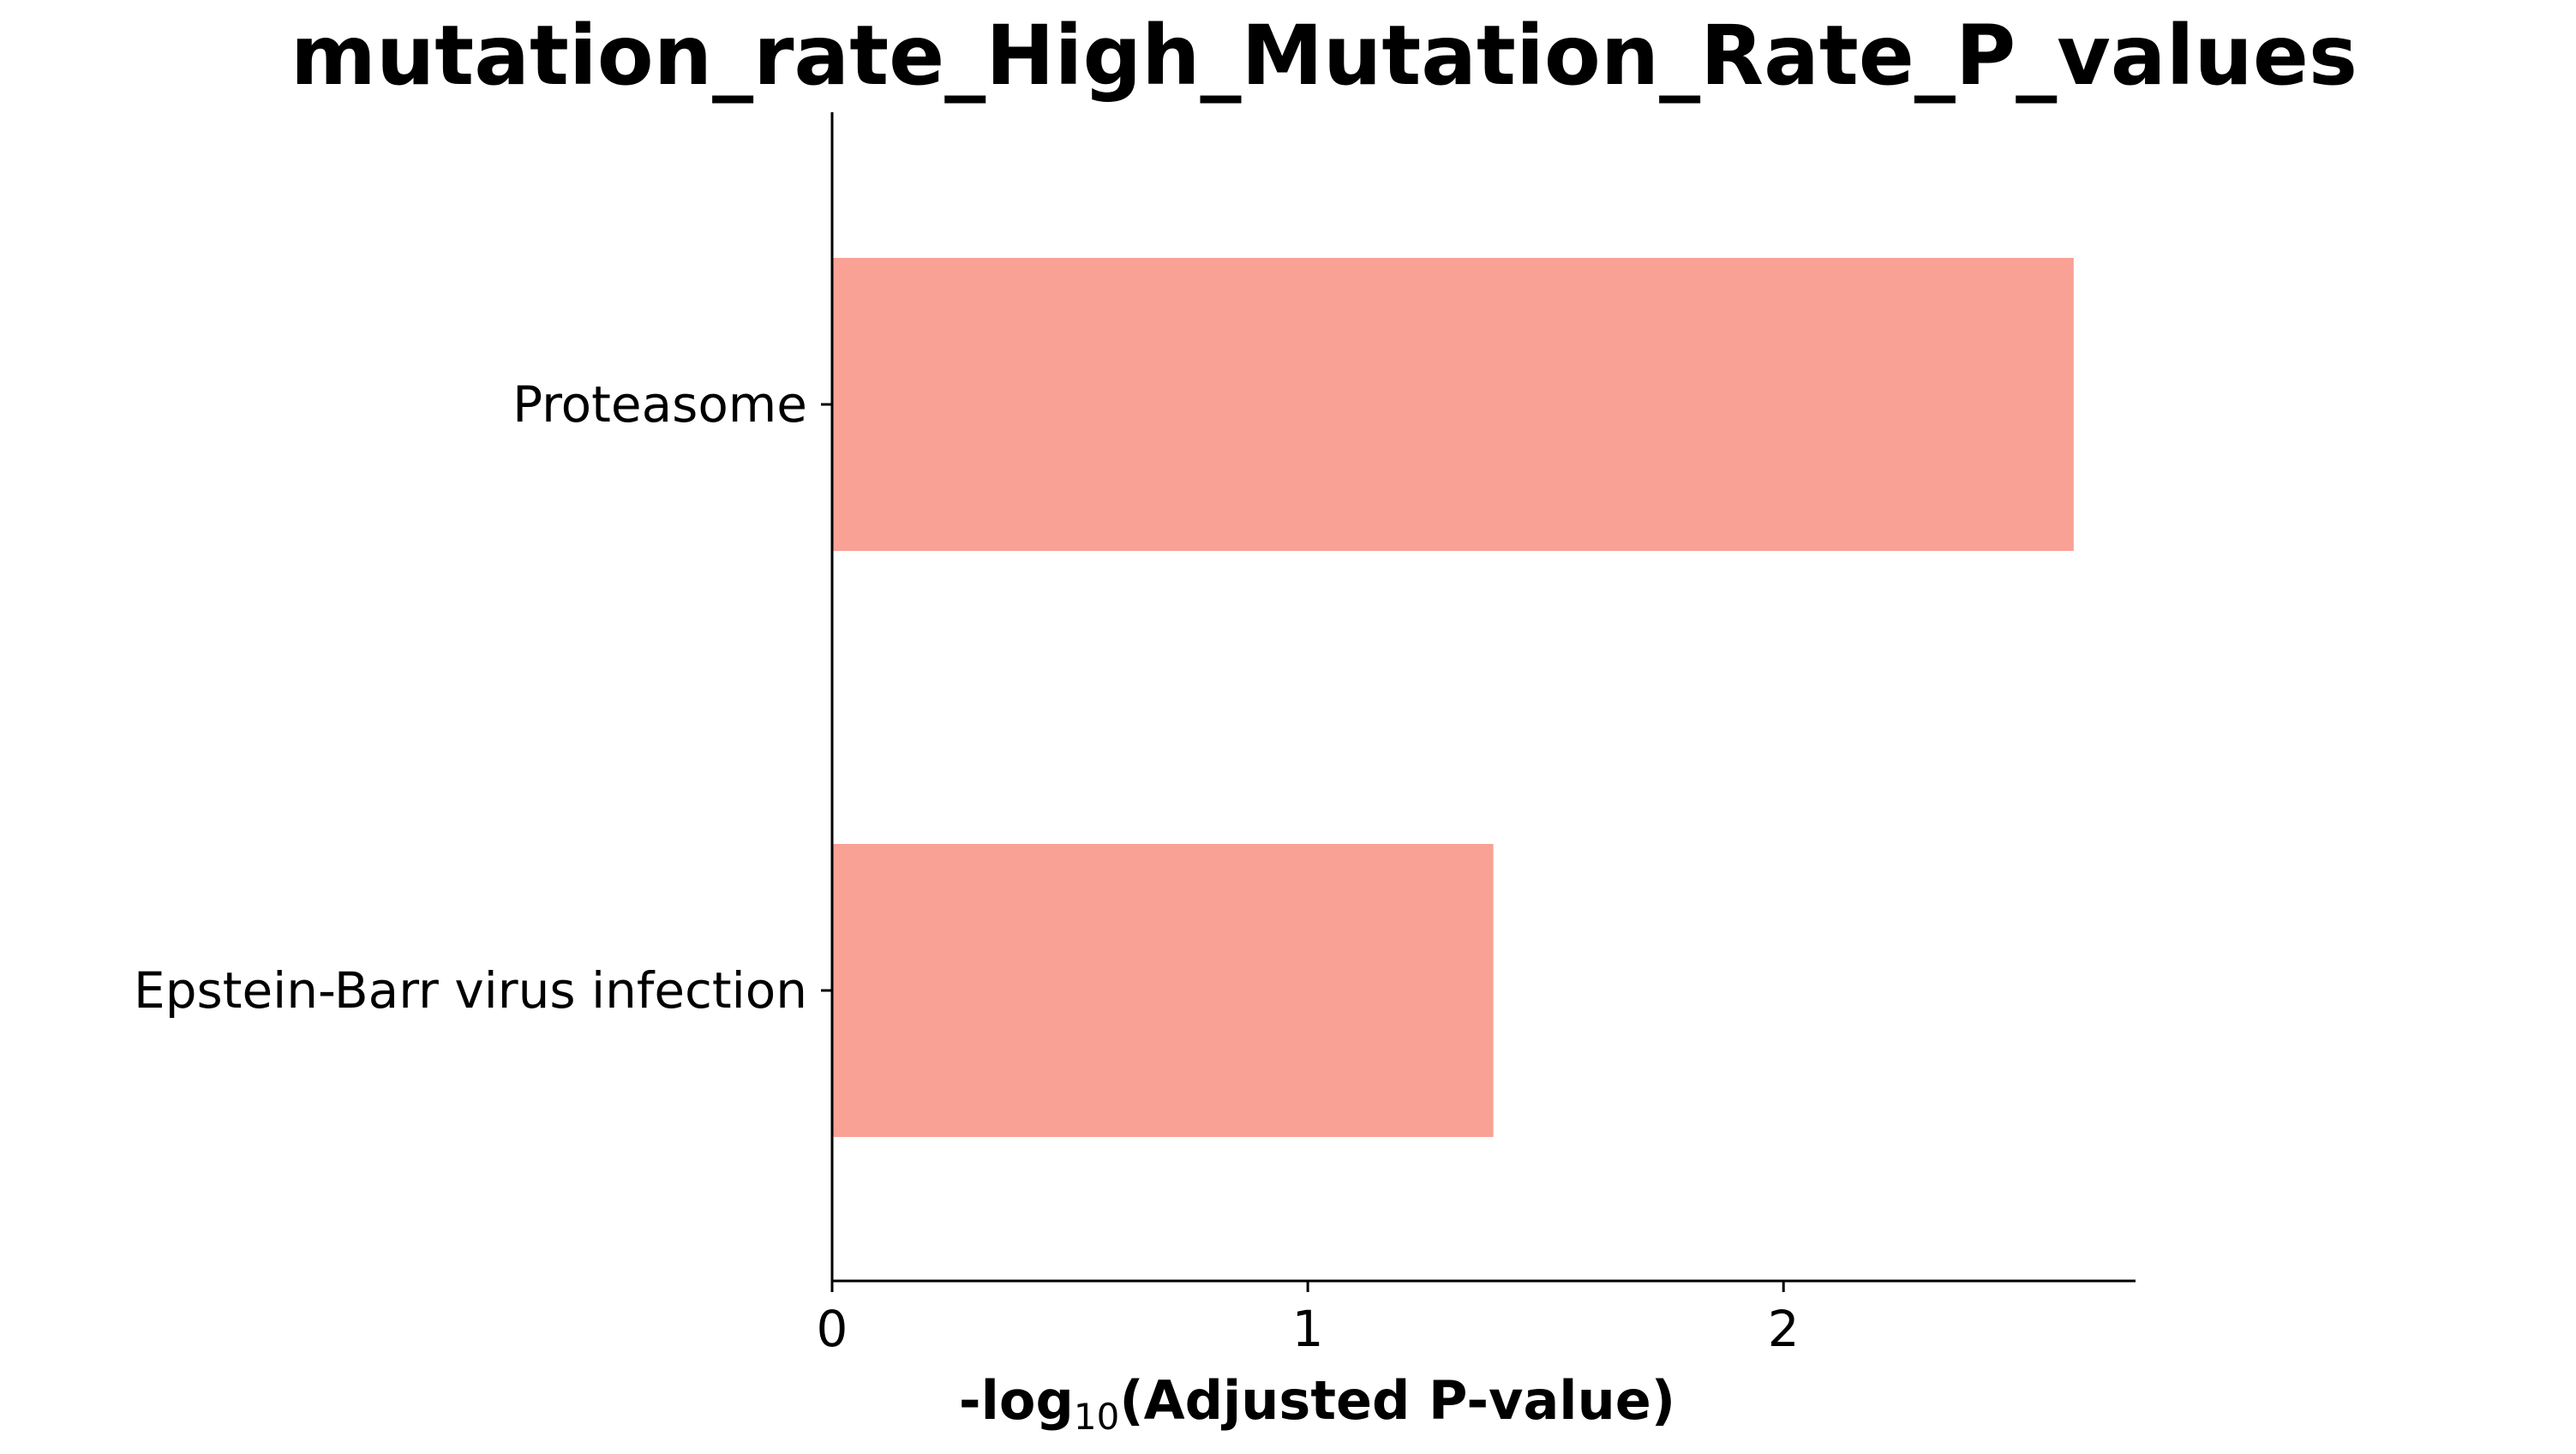 This screenshot has width=2576, height=1454. I want to click on x-axis-ticks: 0 1 2, so click(1308, 1319).